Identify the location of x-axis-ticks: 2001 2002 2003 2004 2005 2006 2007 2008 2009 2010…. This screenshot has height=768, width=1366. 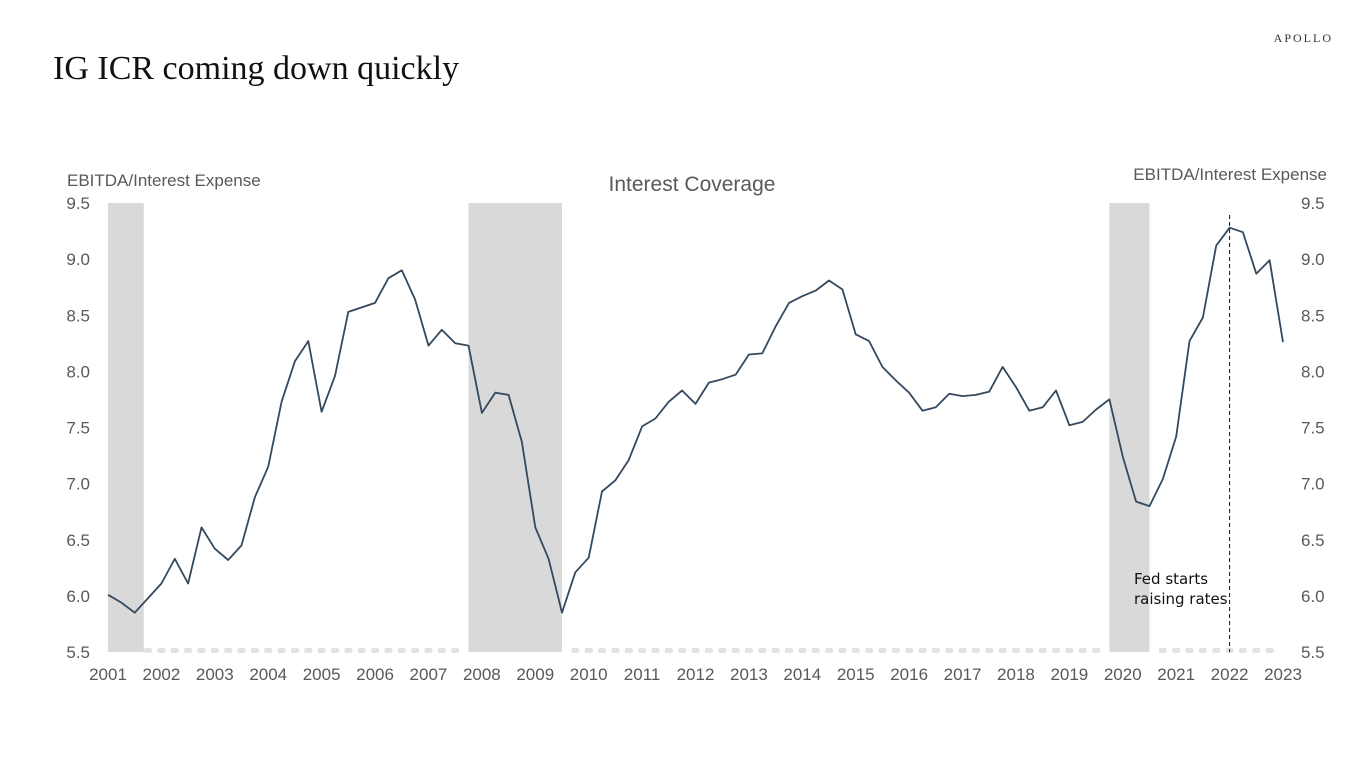
(695, 674).